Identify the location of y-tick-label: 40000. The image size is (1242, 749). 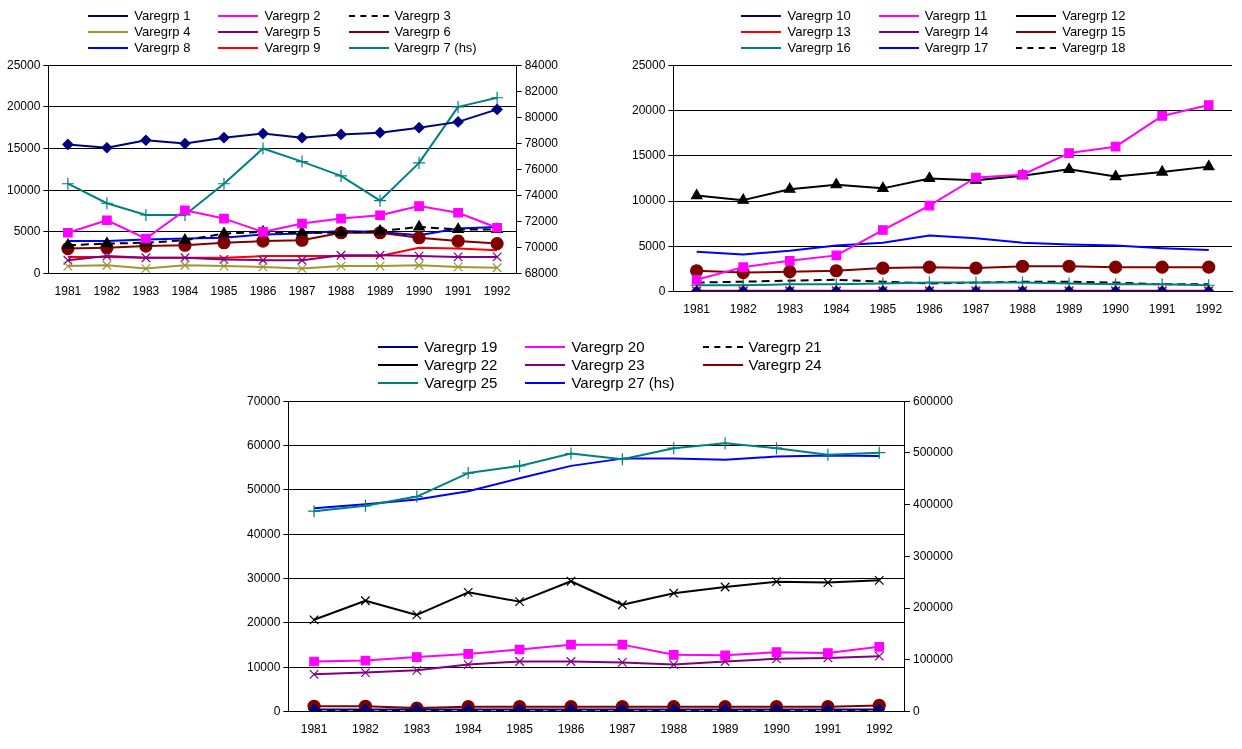
(263, 533).